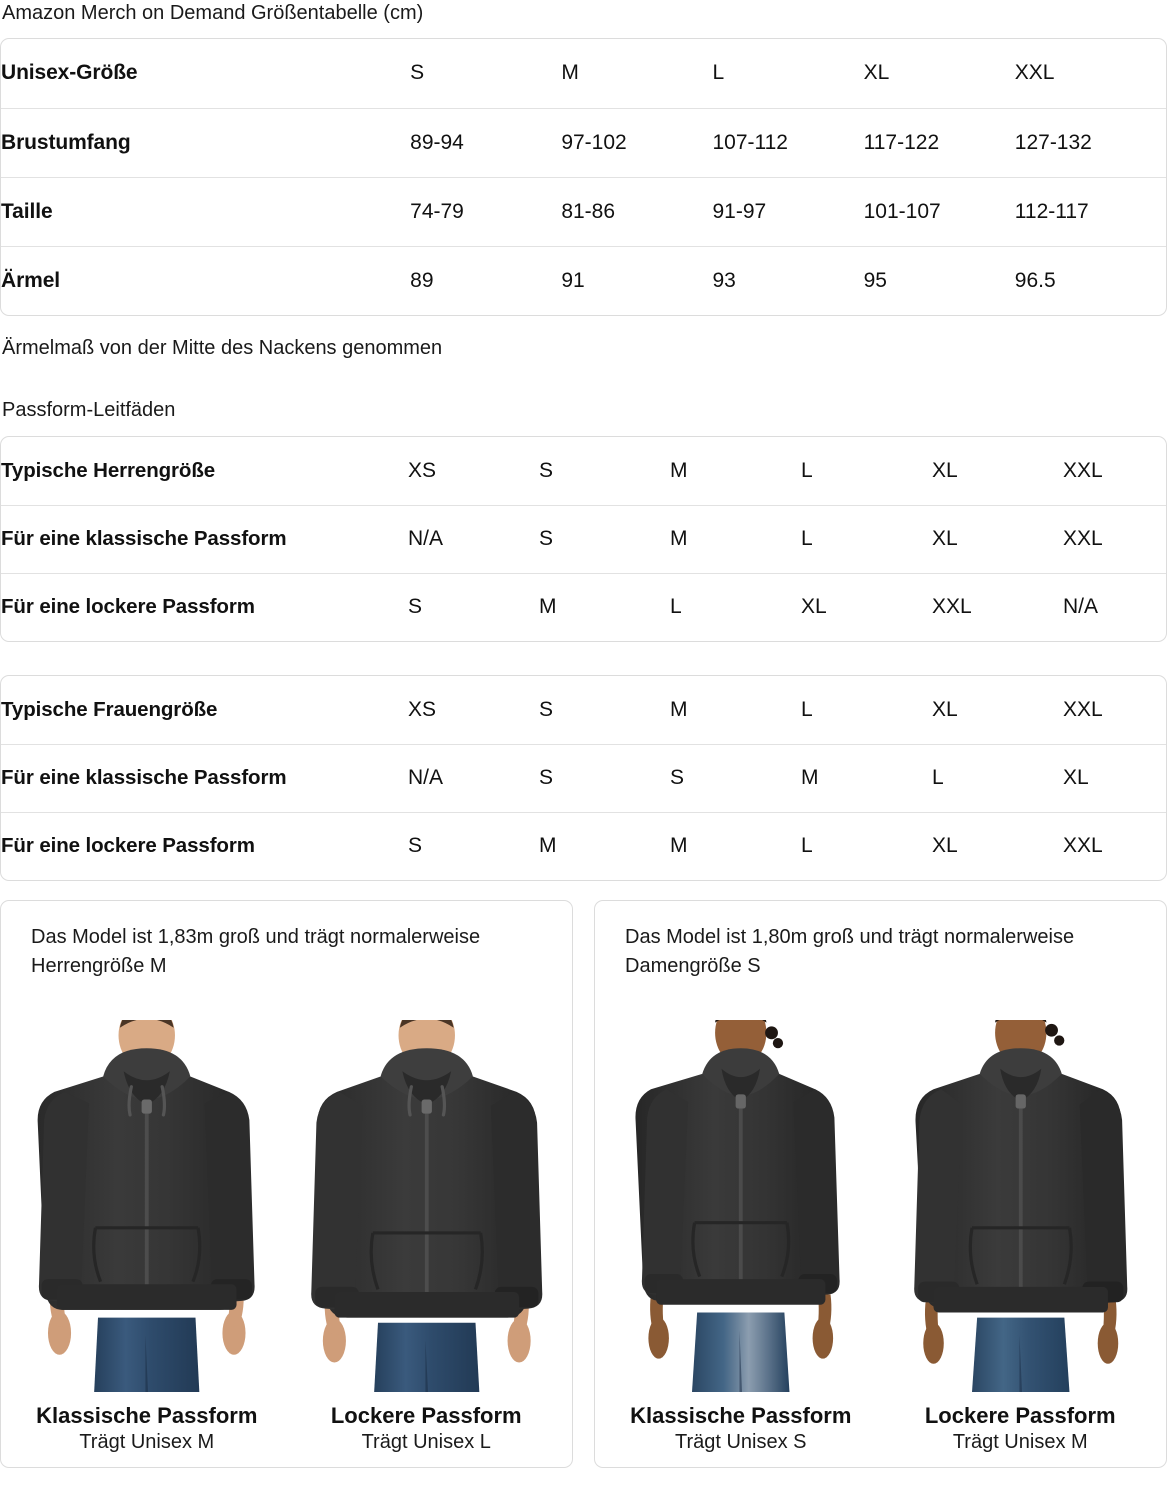 The width and height of the screenshot is (1167, 1500). Describe the element at coordinates (69, 73) in the screenshot. I see `row-label: Unisex-Größe` at that location.